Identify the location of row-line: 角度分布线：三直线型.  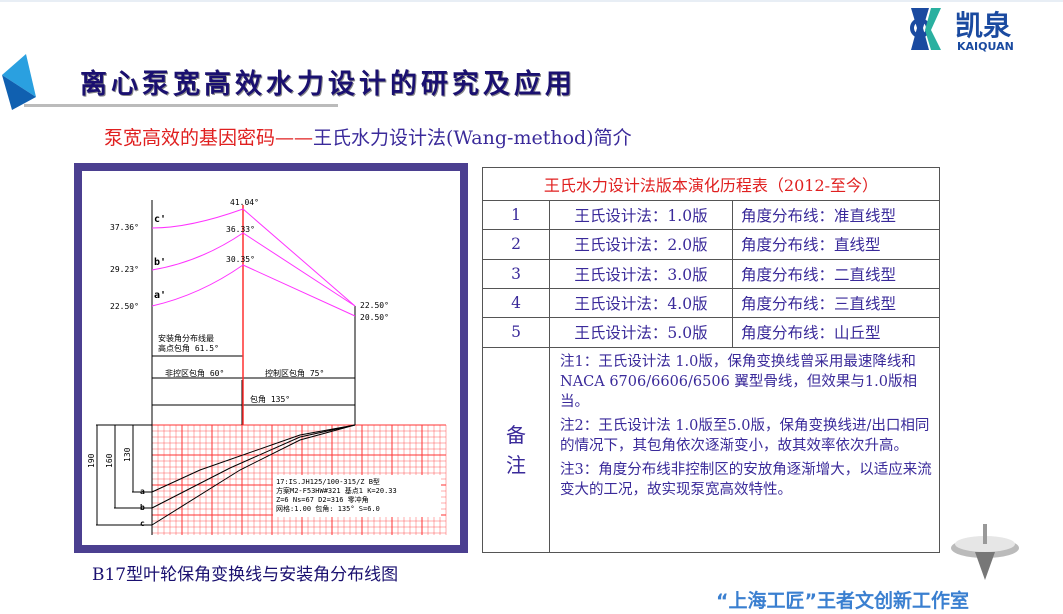
(836, 303).